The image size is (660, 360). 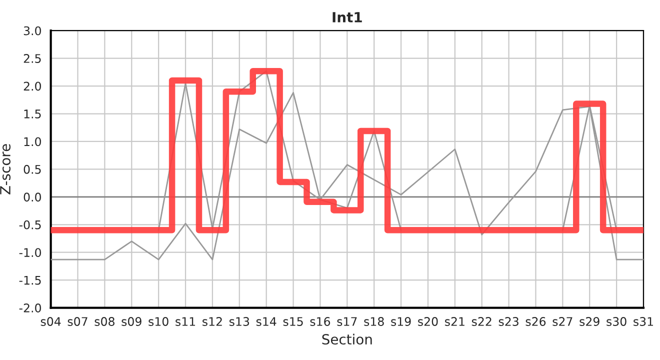 I want to click on x-tick-label: s20, so click(x=428, y=321).